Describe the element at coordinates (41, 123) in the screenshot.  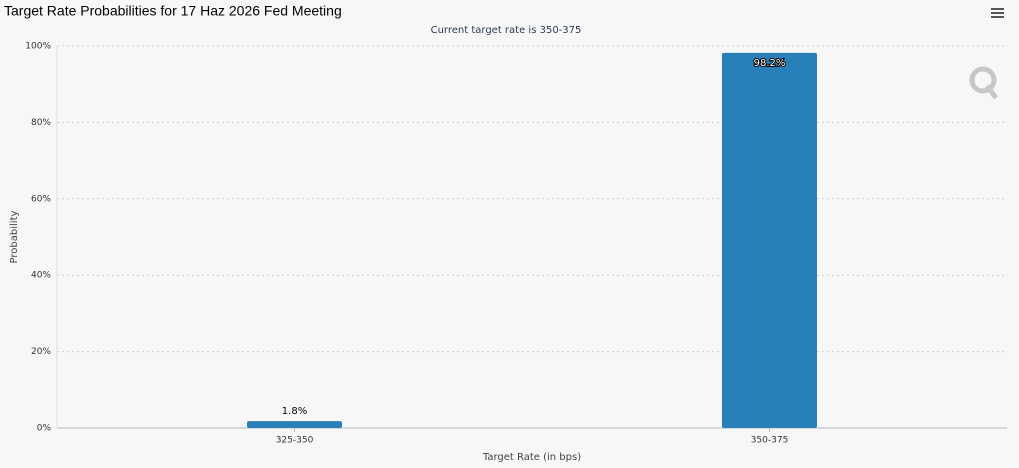
I see `y-tick-label: 80%` at that location.